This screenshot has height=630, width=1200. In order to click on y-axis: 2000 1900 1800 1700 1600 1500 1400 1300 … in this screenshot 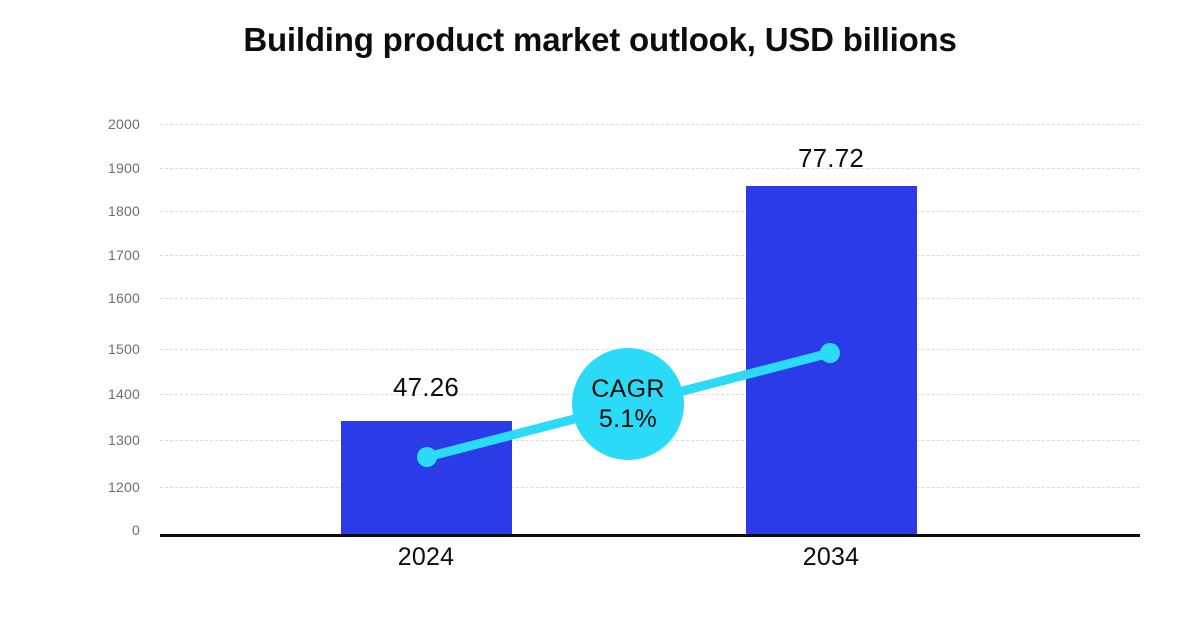, I will do `click(70, 315)`.